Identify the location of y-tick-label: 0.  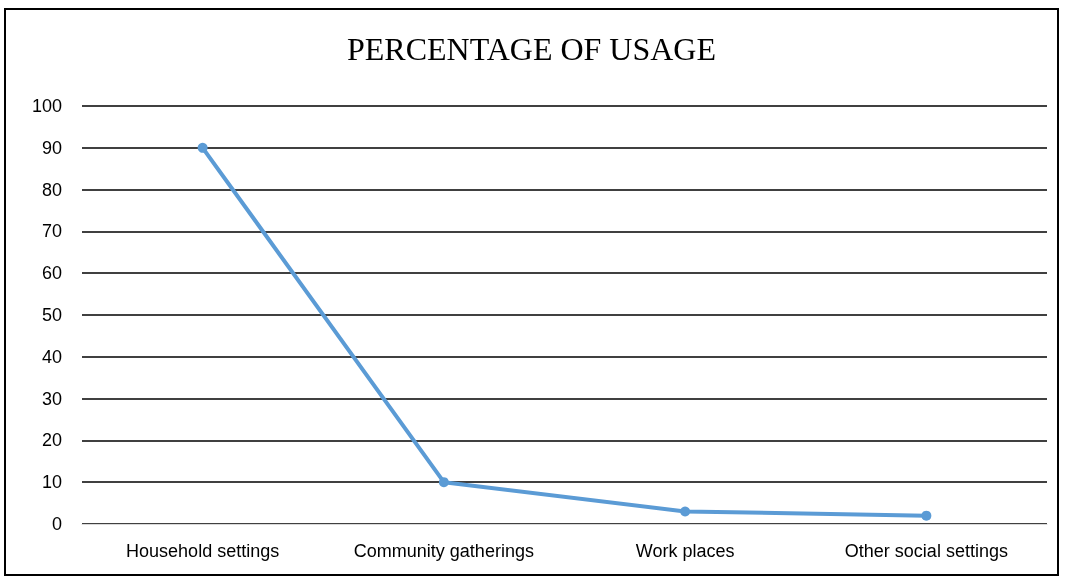
(56, 524).